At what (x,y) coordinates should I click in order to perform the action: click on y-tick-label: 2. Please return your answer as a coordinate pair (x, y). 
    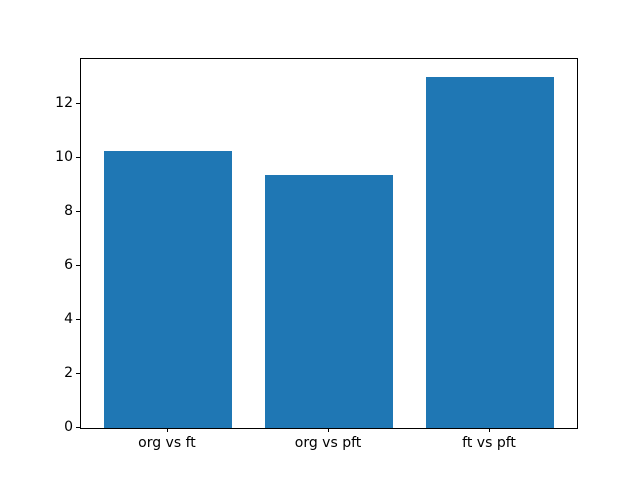
    Looking at the image, I should click on (68, 372).